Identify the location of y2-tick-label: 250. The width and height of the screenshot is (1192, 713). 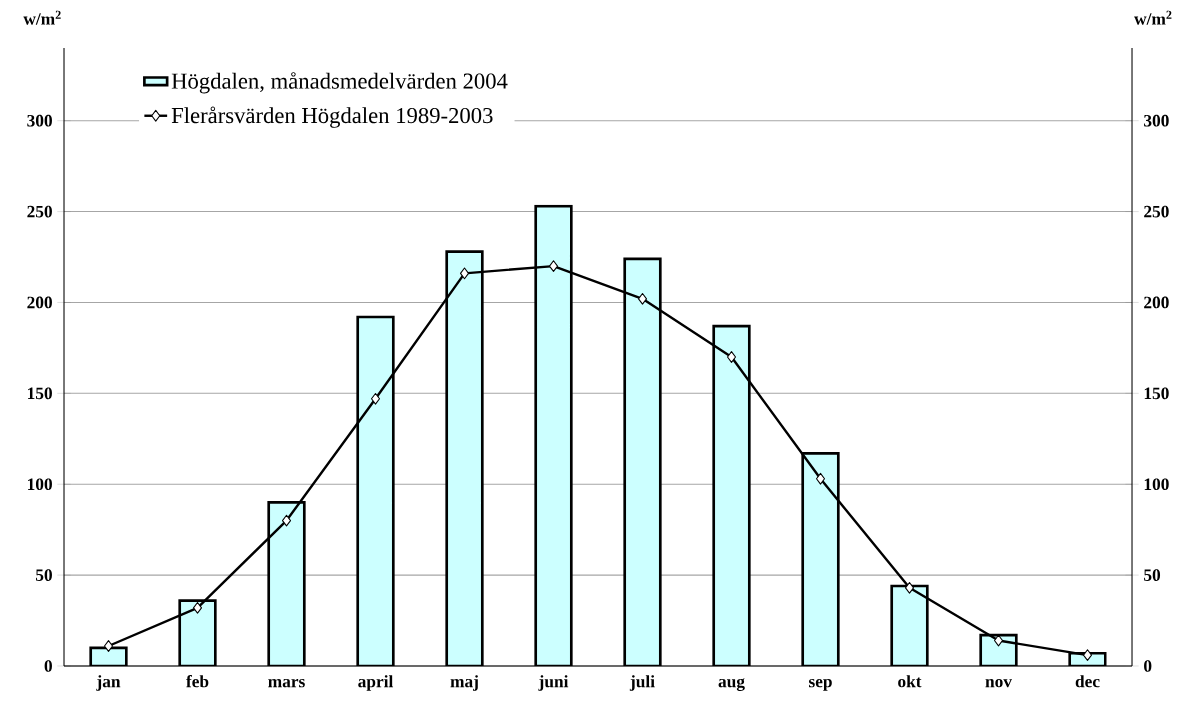
(1156, 211).